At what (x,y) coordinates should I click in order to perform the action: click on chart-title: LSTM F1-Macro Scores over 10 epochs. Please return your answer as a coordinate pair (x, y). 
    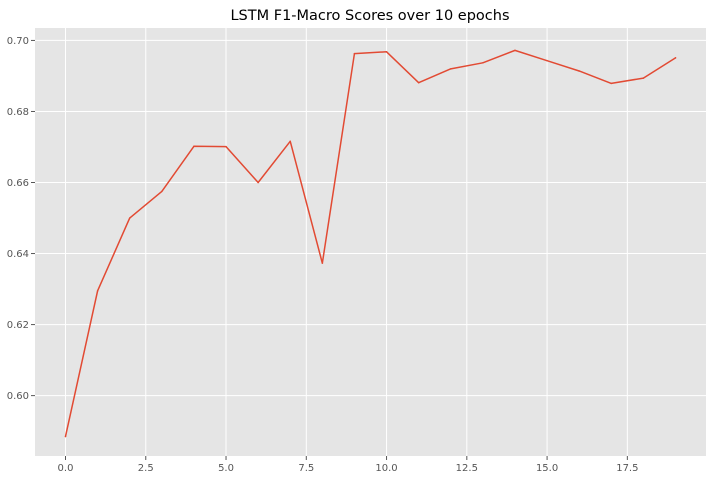
    Looking at the image, I should click on (369, 16).